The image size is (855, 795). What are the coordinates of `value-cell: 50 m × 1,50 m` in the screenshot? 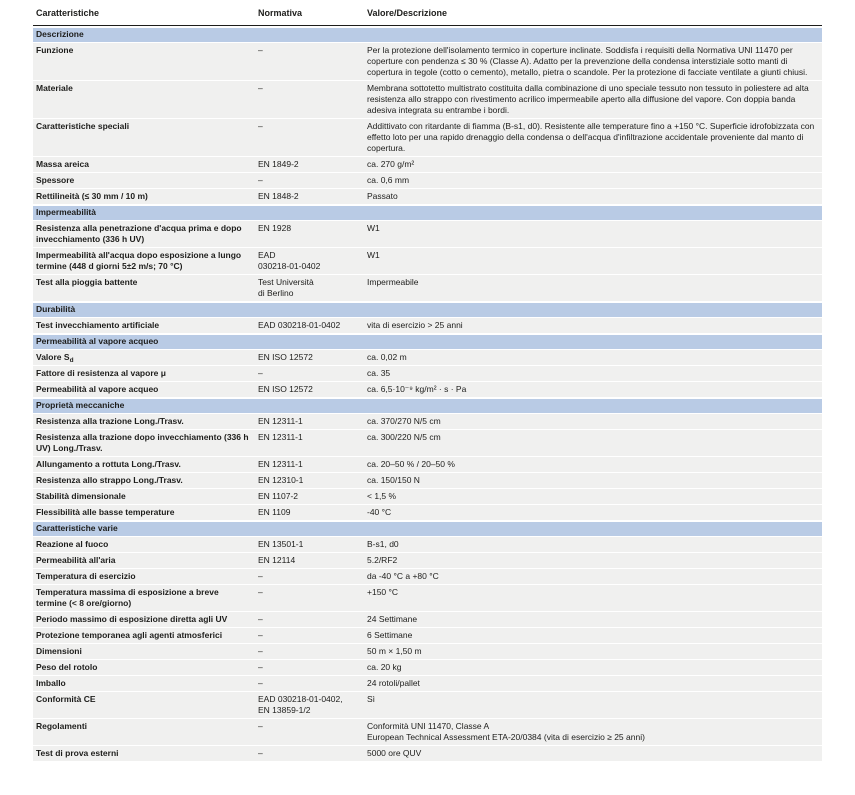 It's located at (394, 651).